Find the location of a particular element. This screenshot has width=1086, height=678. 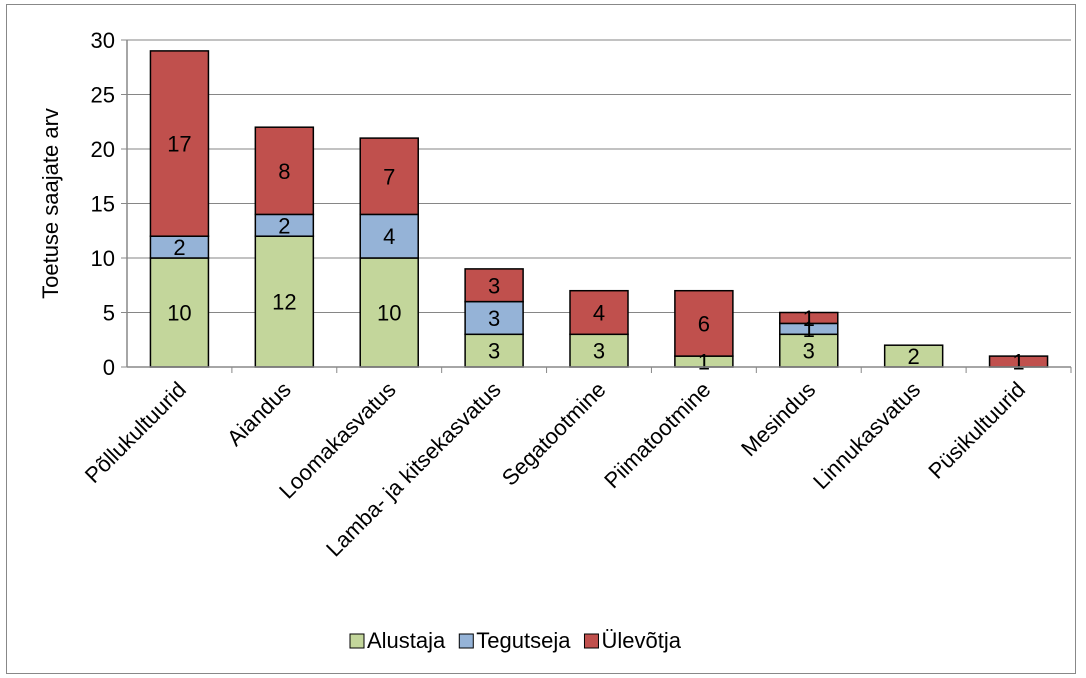

data-label: 8 is located at coordinates (284, 171).